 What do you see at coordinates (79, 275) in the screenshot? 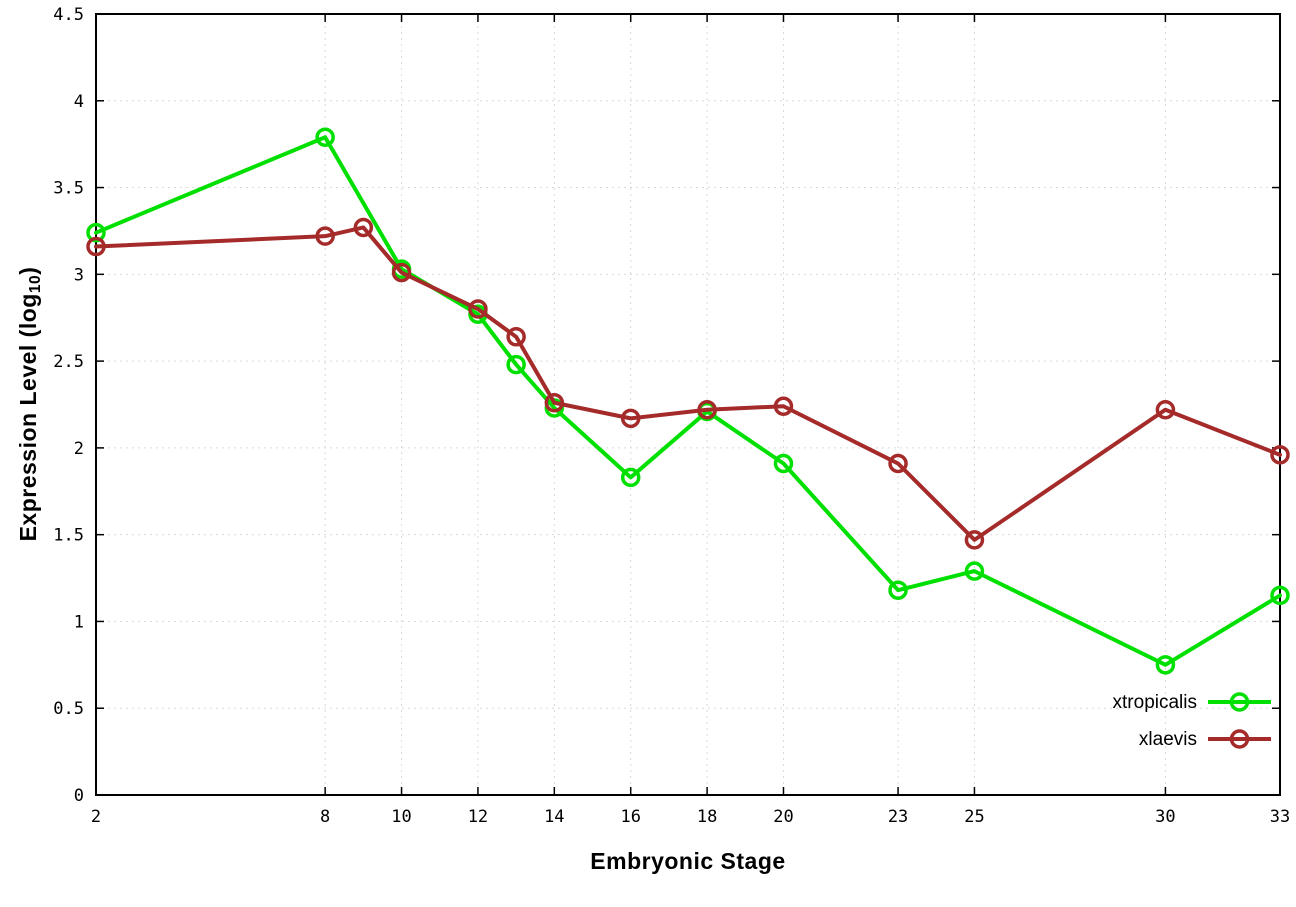
I see `y-tick-label: 3` at bounding box center [79, 275].